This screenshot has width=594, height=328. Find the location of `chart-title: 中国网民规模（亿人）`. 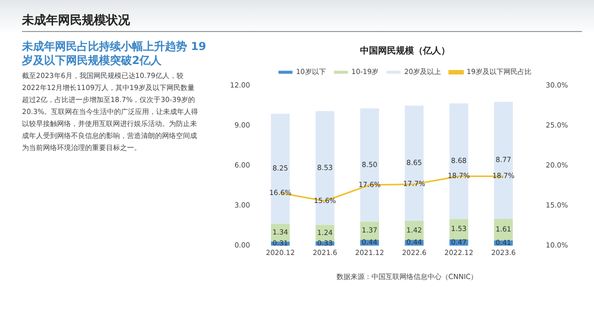

chart-title: 中国网民规模（亿人） is located at coordinates (405, 51).